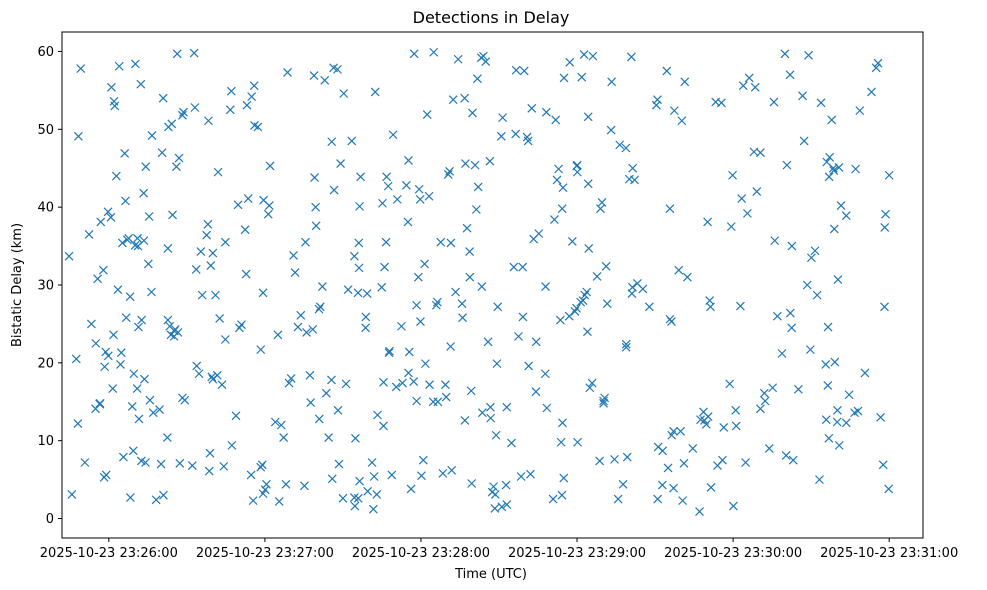 This screenshot has width=987, height=590. Describe the element at coordinates (45, 208) in the screenshot. I see `y-tick-label: 40` at that location.